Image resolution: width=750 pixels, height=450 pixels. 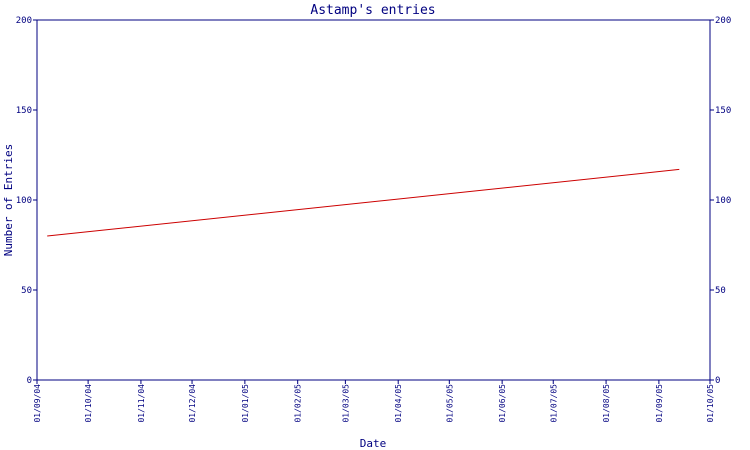 I want to click on x-tick-label: 01/03/05, so click(x=345, y=403).